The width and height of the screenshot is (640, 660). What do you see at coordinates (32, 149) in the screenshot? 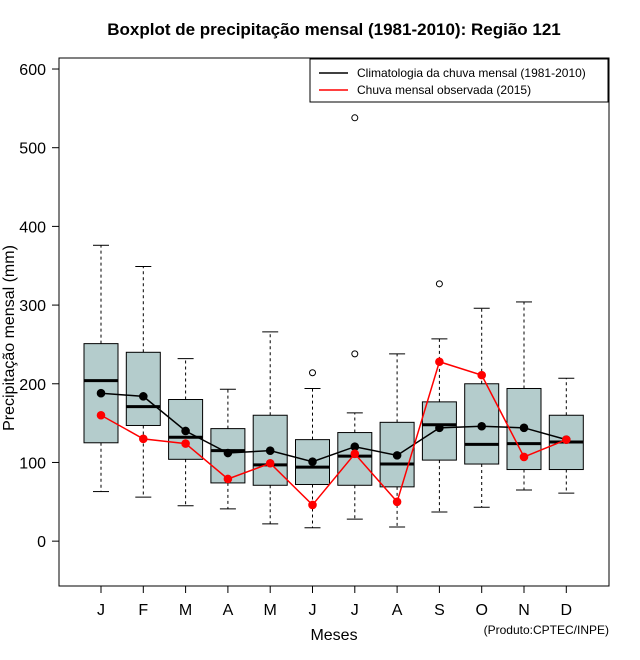
I see `y-tick-label: 500` at bounding box center [32, 149].